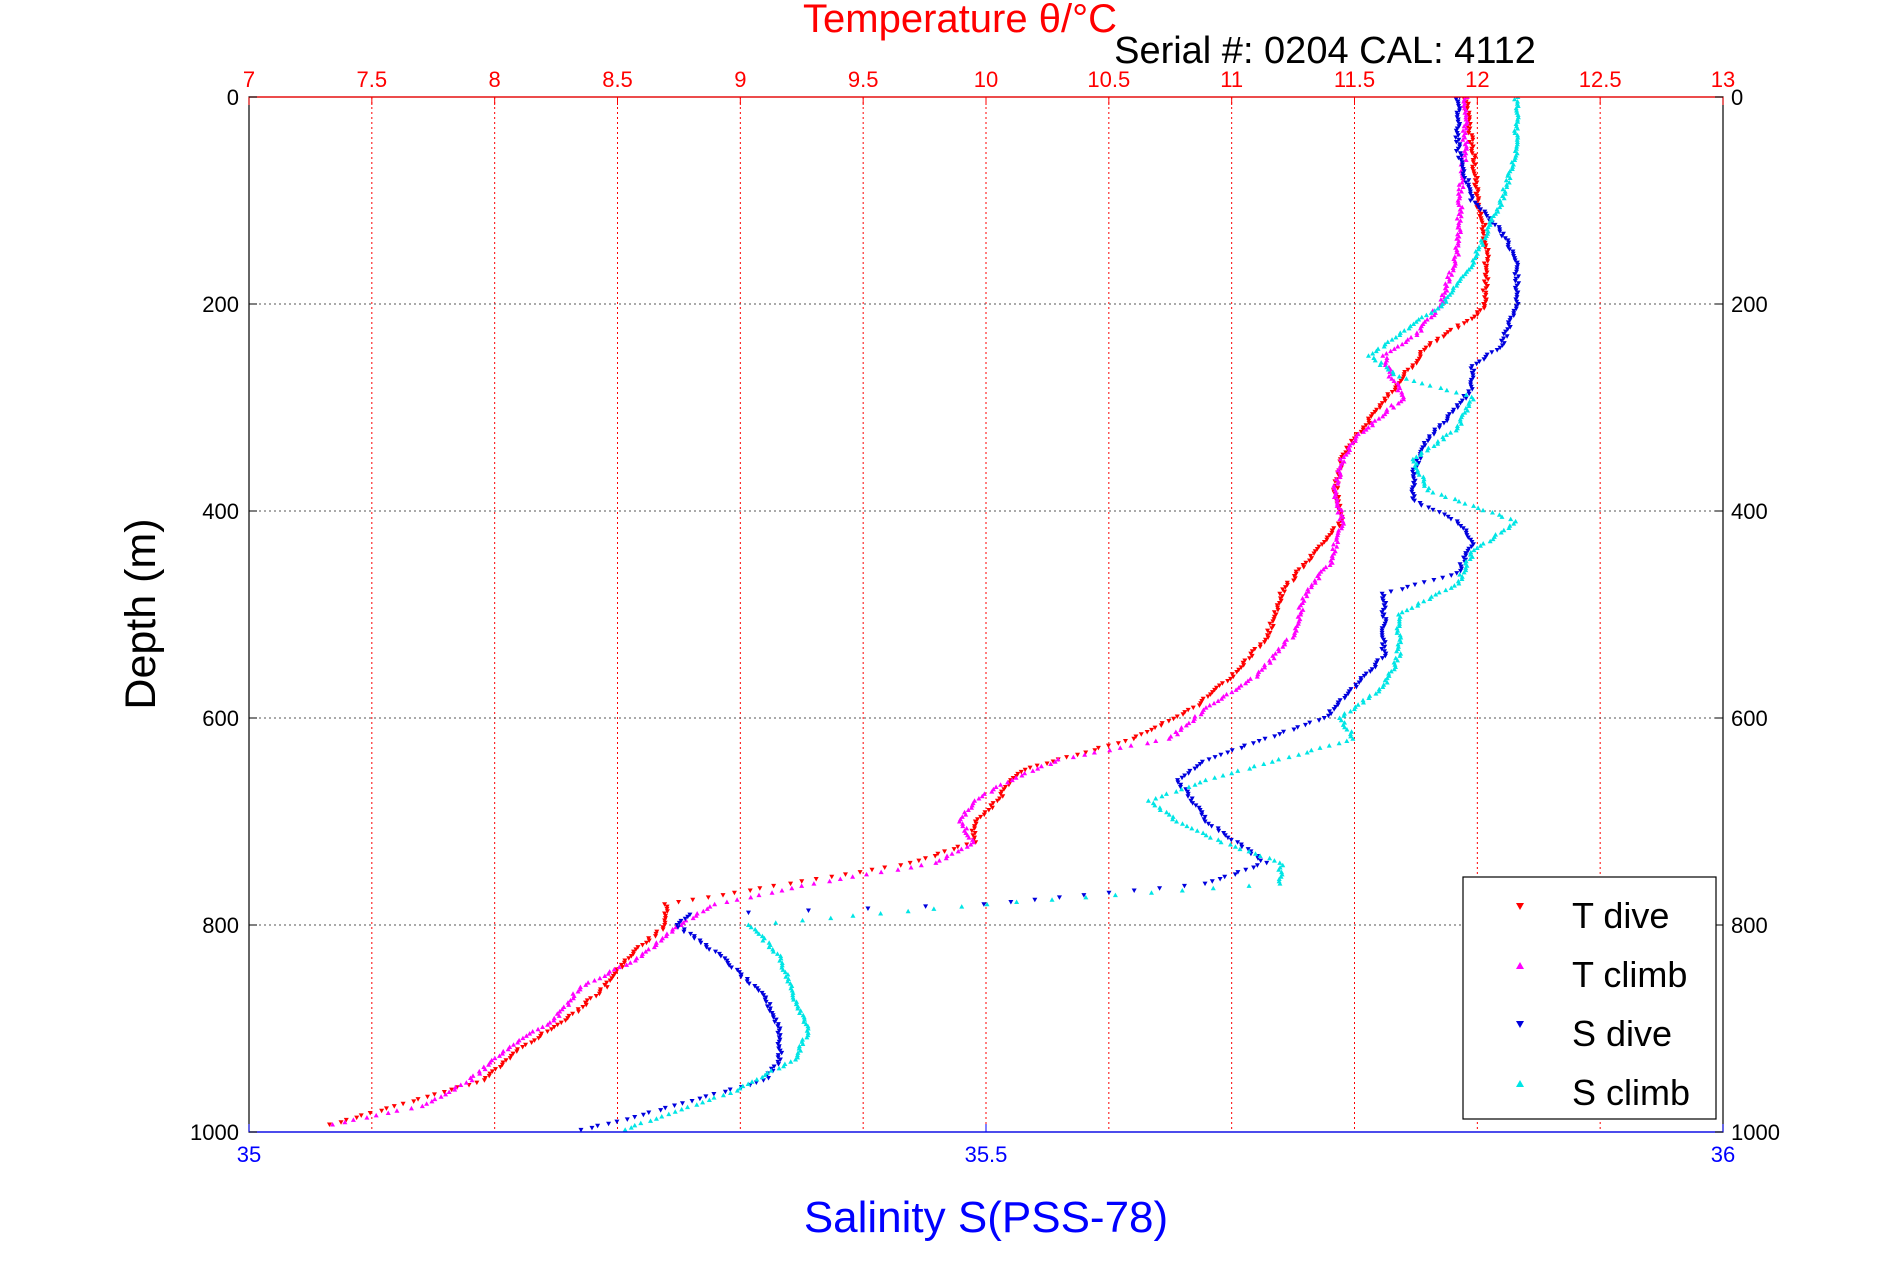  I want to click on top-tick-label: 7.5, so click(372, 79).